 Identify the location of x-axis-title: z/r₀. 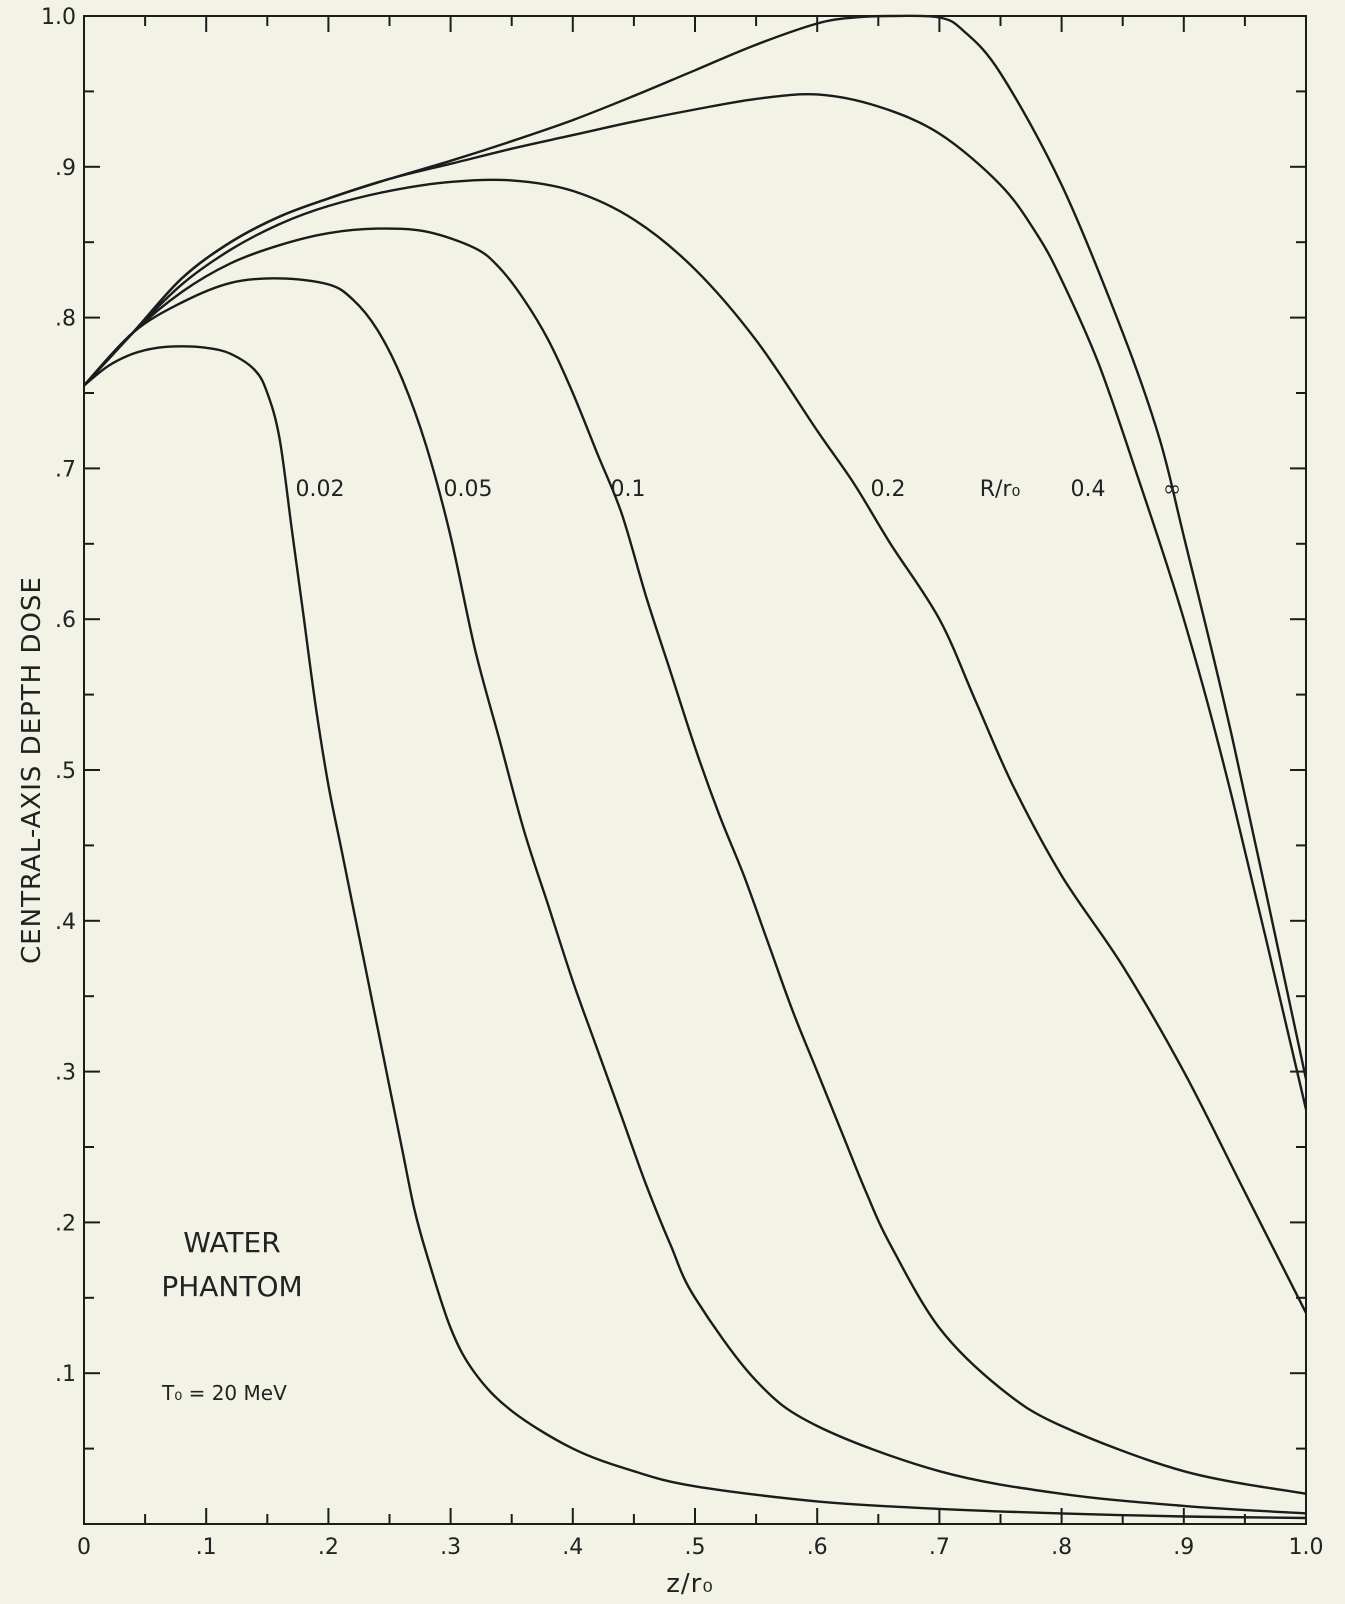
(690, 1584).